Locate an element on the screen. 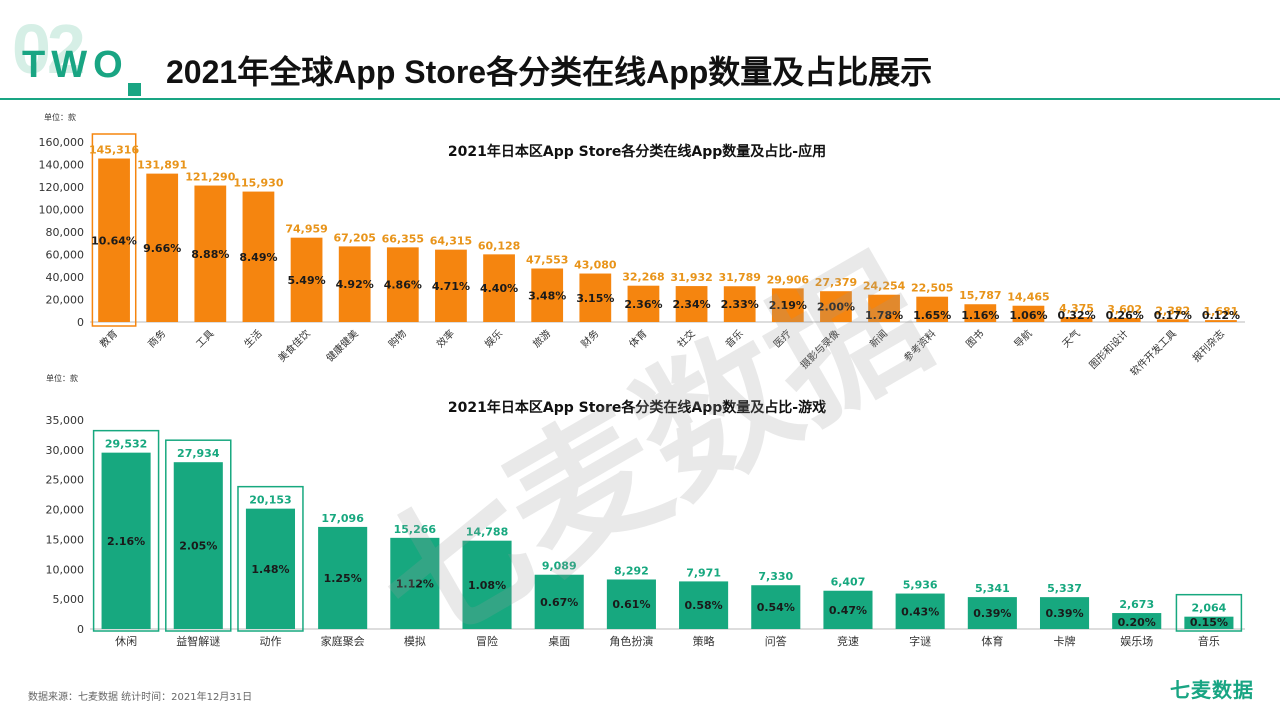 Image resolution: width=1280 pixels, height=720 pixels. value-label: 29,532 is located at coordinates (126, 444).